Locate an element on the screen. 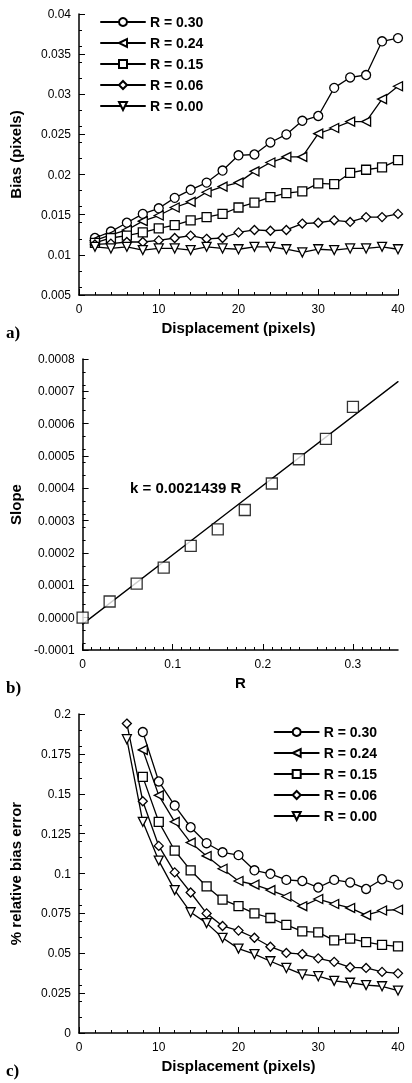 Image resolution: width=412 pixels, height=1083 pixels. y-tick-label: 0.2 is located at coordinates (63, 714).